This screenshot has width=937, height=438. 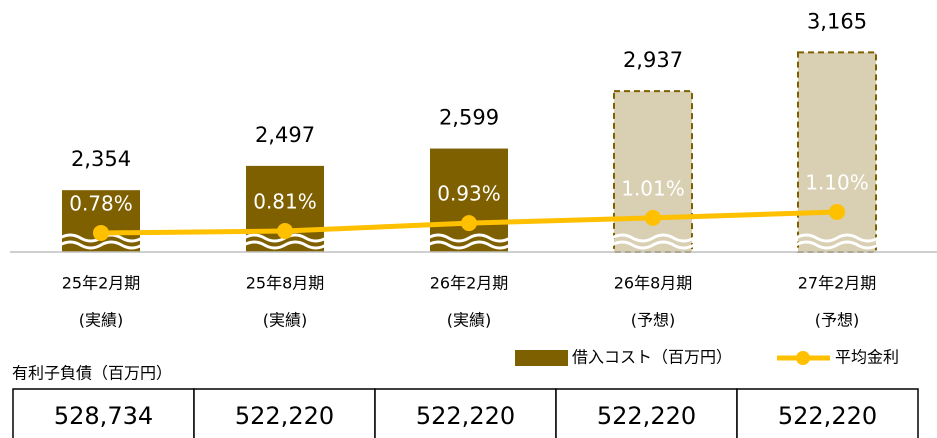 What do you see at coordinates (837, 182) in the screenshot?
I see `rate-label: 1.10%` at bounding box center [837, 182].